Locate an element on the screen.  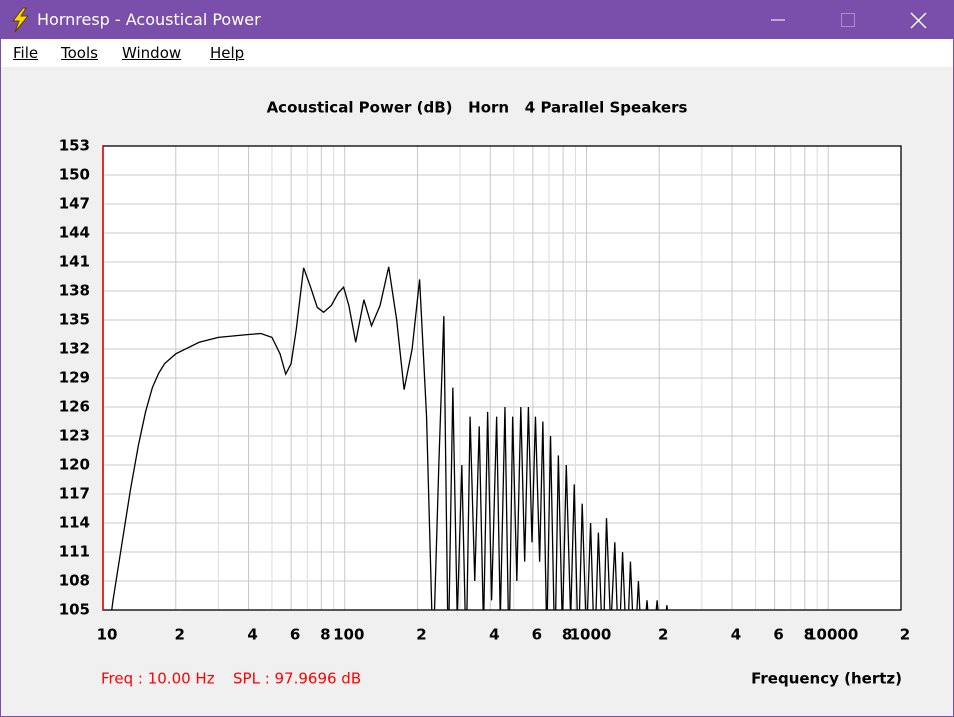
title-bar: Hornresp - Acoustical Power is located at coordinates (477, 20).